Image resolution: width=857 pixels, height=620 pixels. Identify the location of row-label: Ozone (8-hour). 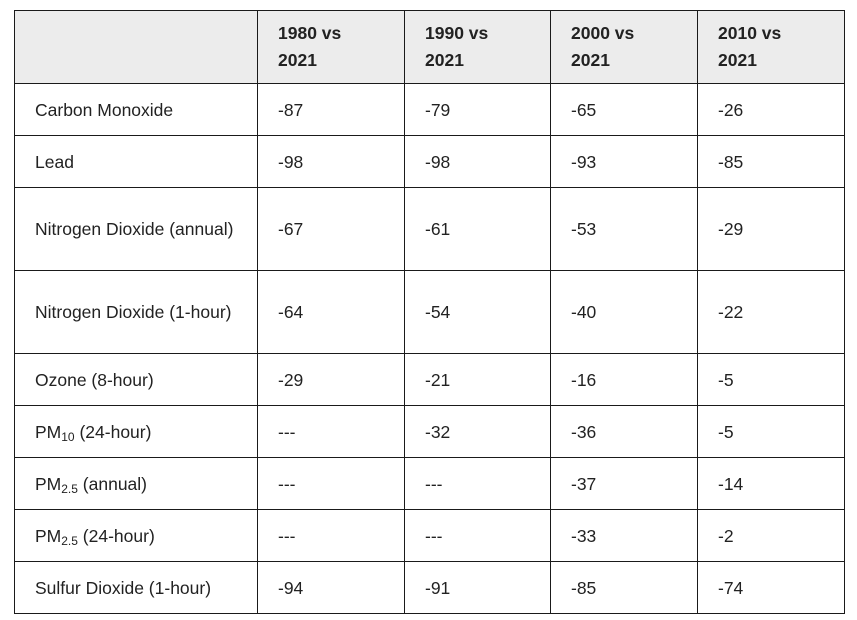
(136, 379).